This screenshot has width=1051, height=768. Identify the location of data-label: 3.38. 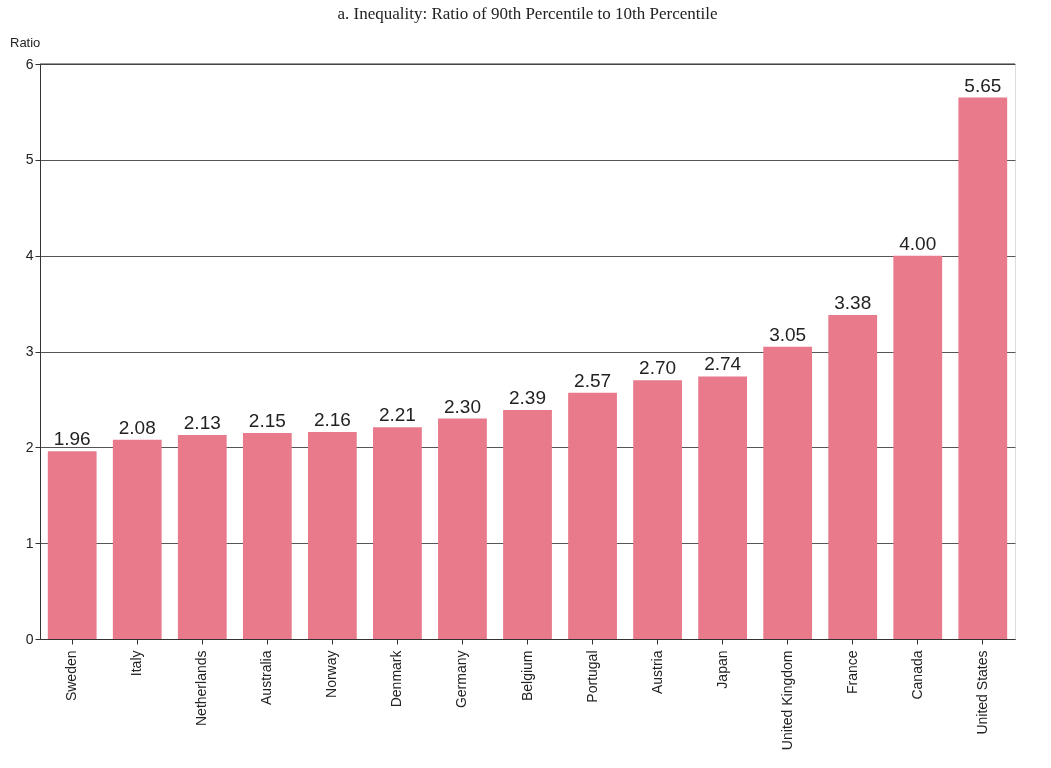
(853, 303).